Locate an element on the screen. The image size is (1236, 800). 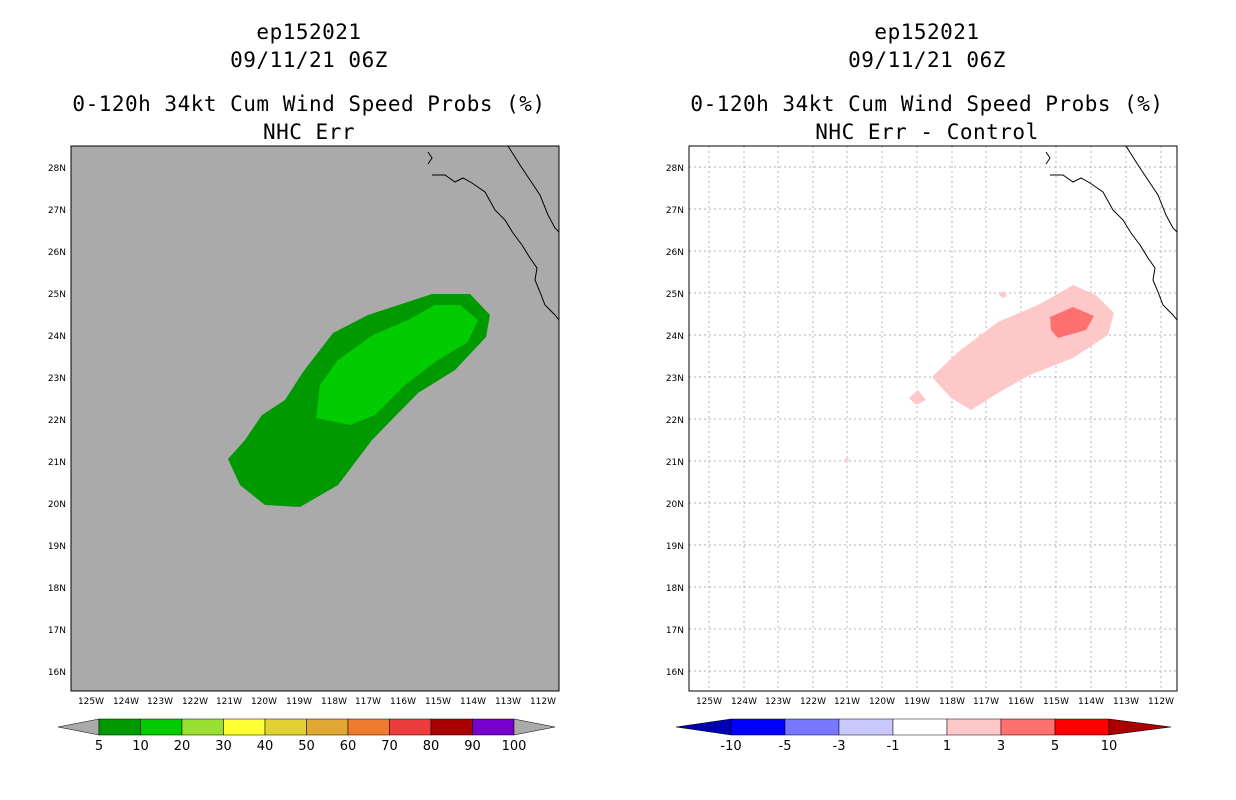
colorbar-label: 80 is located at coordinates (431, 746).